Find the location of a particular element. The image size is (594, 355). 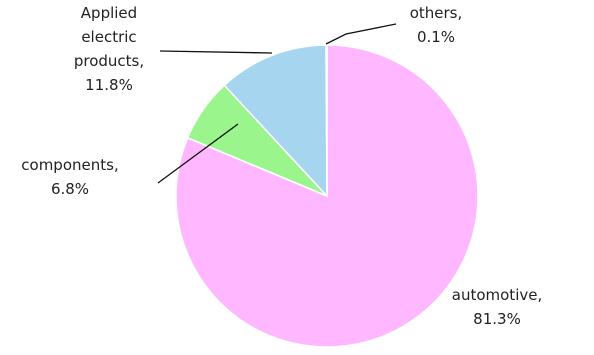

data-label-others: others, 0.1% is located at coordinates (436, 25).